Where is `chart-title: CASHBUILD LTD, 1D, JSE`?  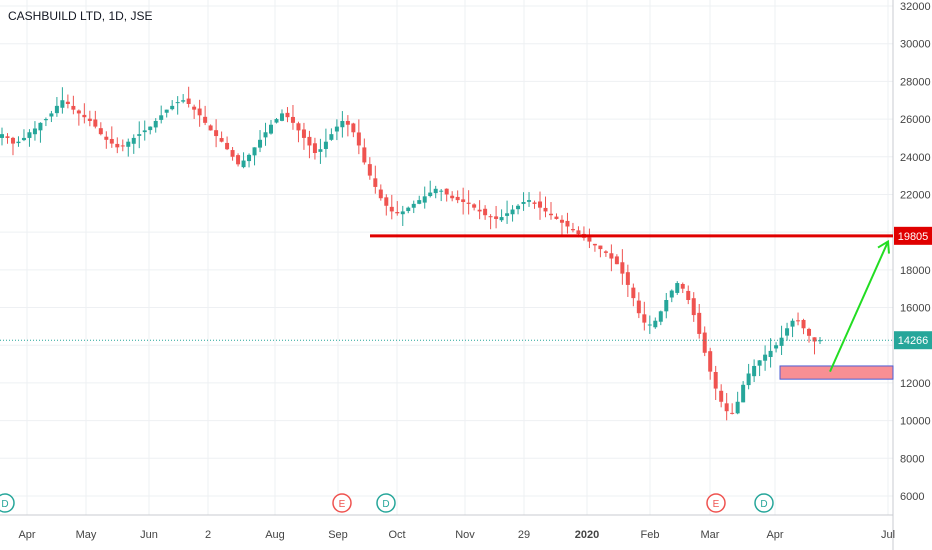 chart-title: CASHBUILD LTD, 1D, JSE is located at coordinates (80, 16).